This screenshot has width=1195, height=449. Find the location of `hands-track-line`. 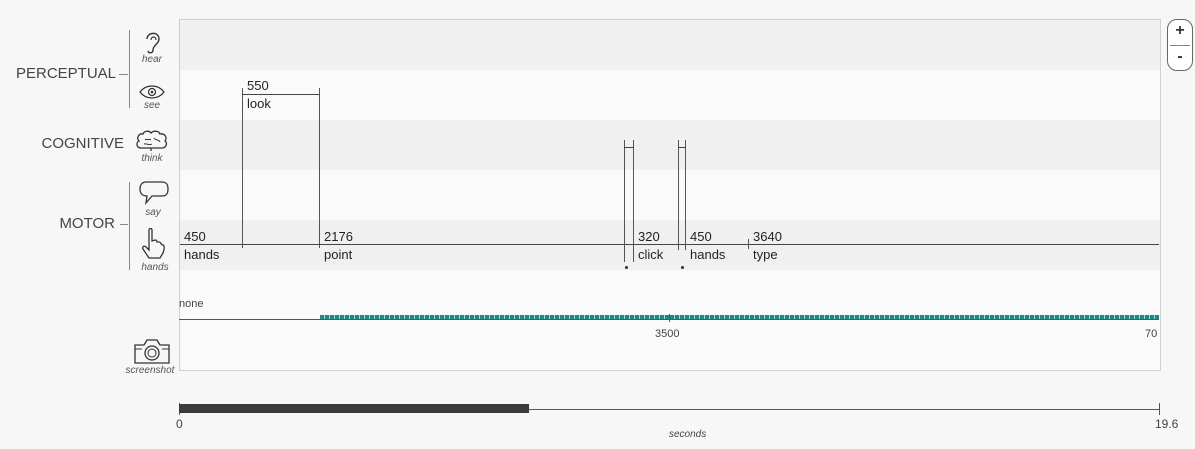

hands-track-line is located at coordinates (669, 244).